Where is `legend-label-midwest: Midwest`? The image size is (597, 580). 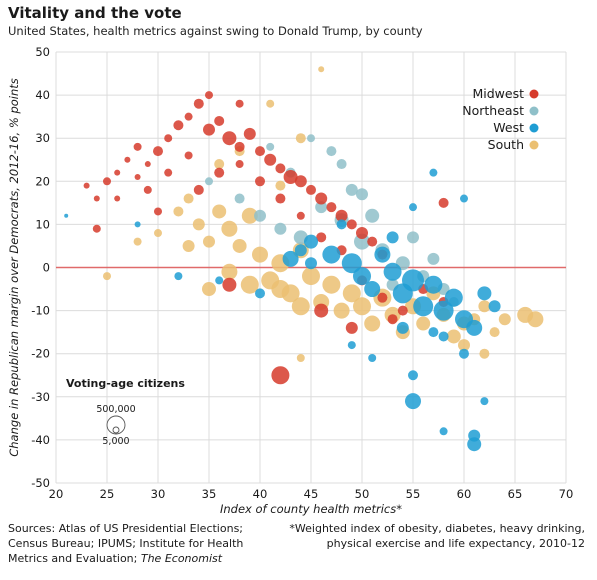
legend-label-midwest: Midwest is located at coordinates (498, 93).